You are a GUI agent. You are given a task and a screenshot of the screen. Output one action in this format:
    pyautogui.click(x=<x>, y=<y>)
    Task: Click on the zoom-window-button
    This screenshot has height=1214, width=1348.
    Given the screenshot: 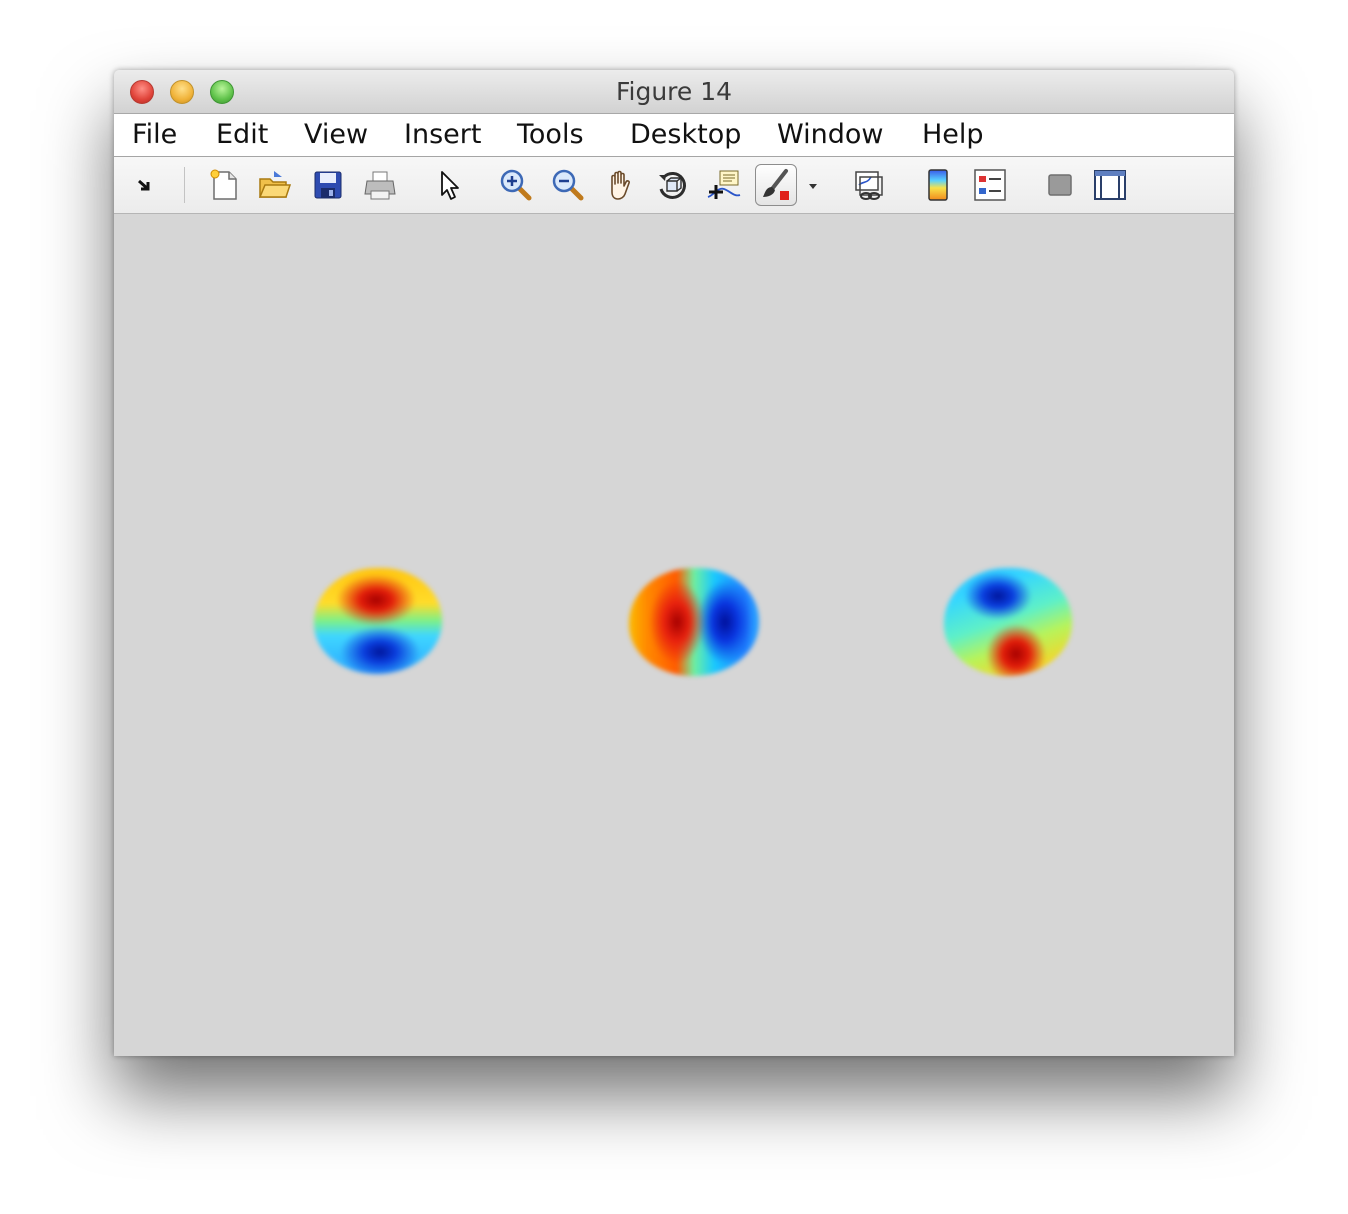 What is the action you would take?
    pyautogui.click(x=222, y=92)
    